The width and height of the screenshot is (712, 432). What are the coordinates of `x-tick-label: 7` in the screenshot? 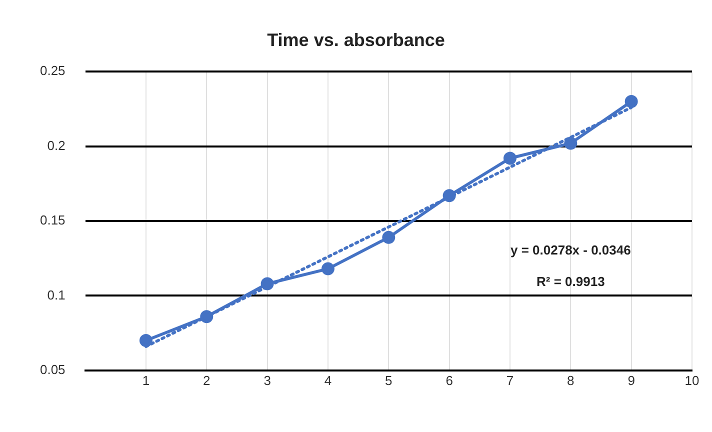 It's located at (510, 380).